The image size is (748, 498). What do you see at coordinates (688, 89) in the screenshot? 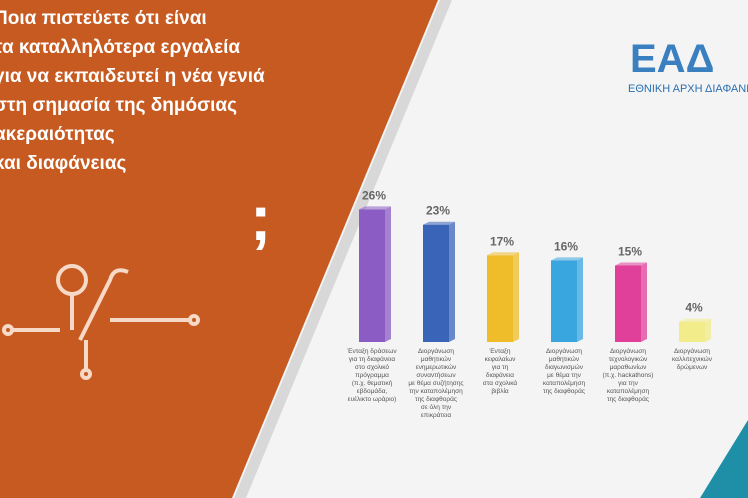
I see `organization: ΕΘΝΙΚΗ ΑΡΧΗ ΔΙΑΦΑΝΕΙΑΣ` at bounding box center [688, 89].